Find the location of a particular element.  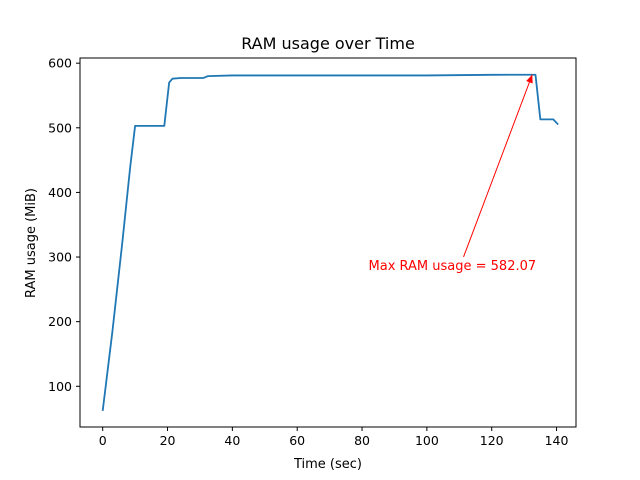

y-axis-label: RAM usage (MiB) is located at coordinates (31, 243).